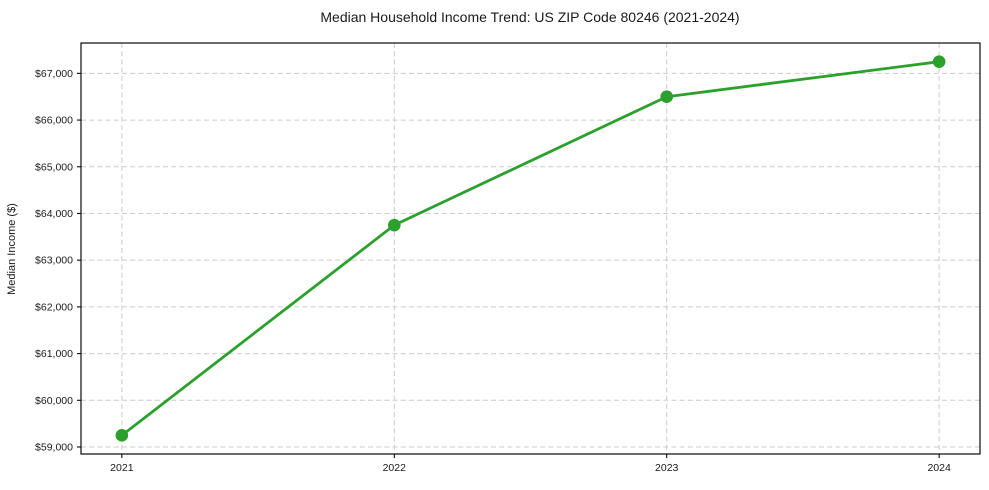  What do you see at coordinates (54, 214) in the screenshot?
I see `y-tick-label: $64,000` at bounding box center [54, 214].